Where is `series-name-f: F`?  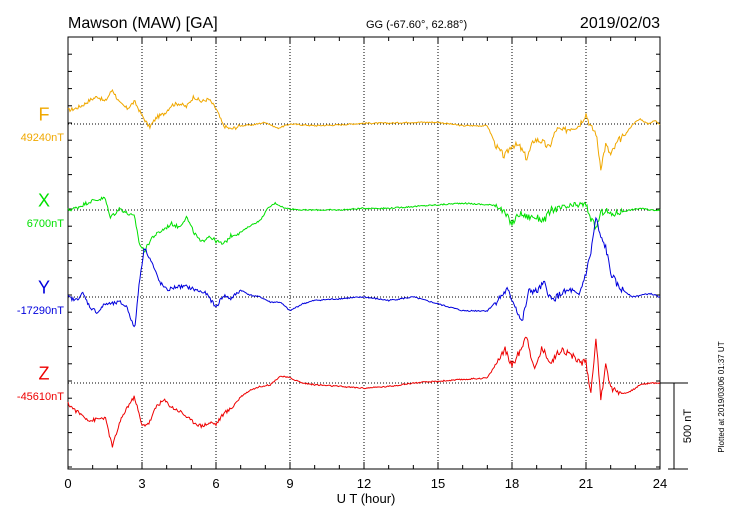 series-name-f: F is located at coordinates (44, 114).